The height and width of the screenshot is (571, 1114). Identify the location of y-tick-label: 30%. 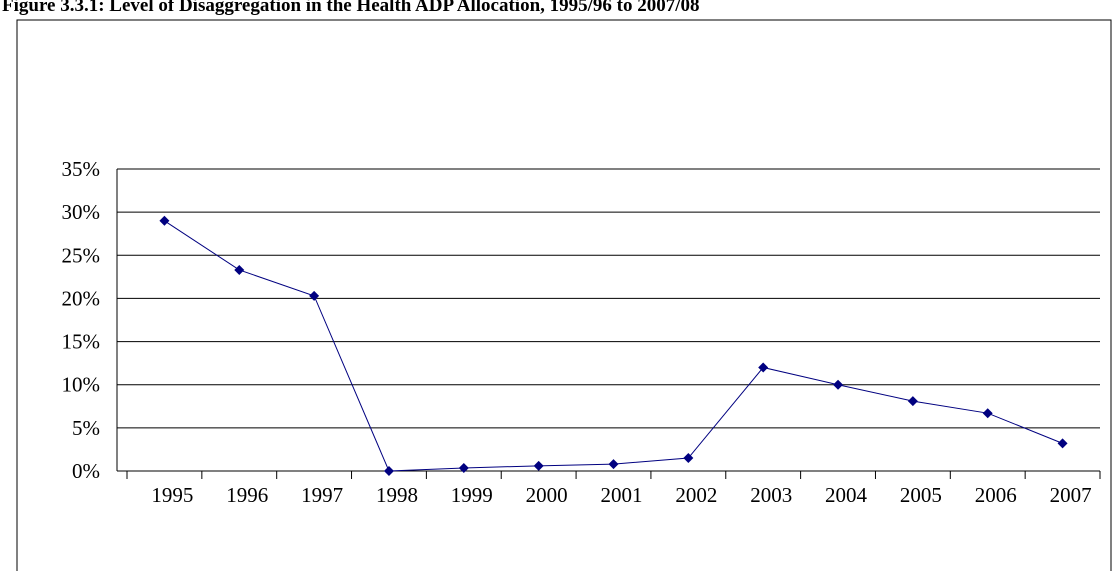
(81, 212).